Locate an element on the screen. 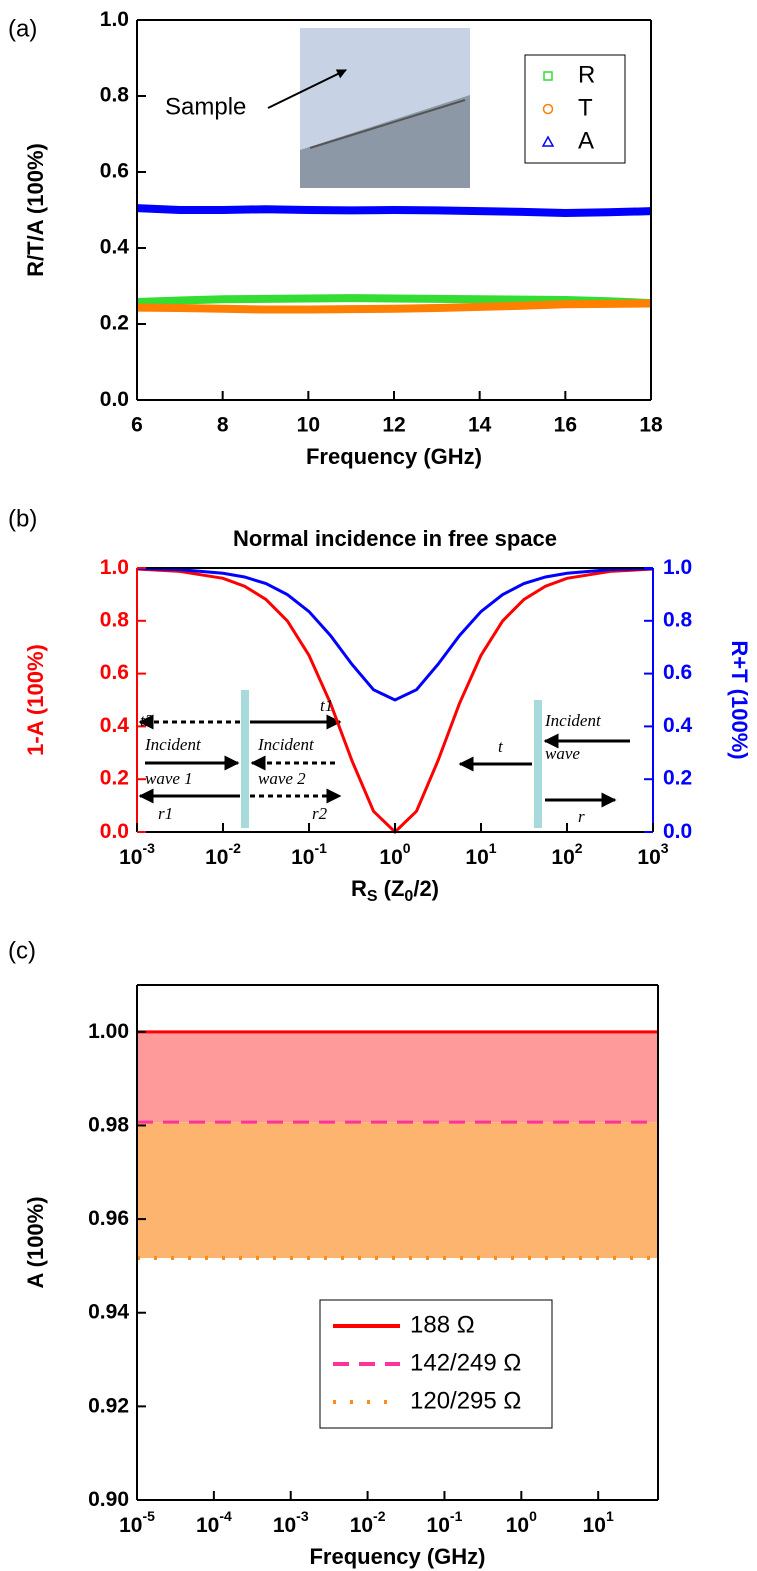 The height and width of the screenshot is (1571, 757). legend-label: 188 Ω is located at coordinates (442, 1324).